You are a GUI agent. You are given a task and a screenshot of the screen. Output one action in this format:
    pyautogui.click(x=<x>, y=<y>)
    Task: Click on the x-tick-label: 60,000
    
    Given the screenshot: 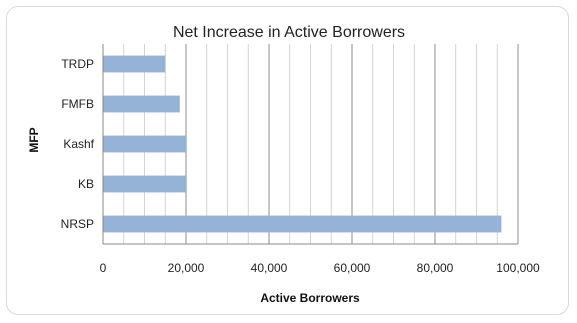 What is the action you would take?
    pyautogui.click(x=352, y=268)
    